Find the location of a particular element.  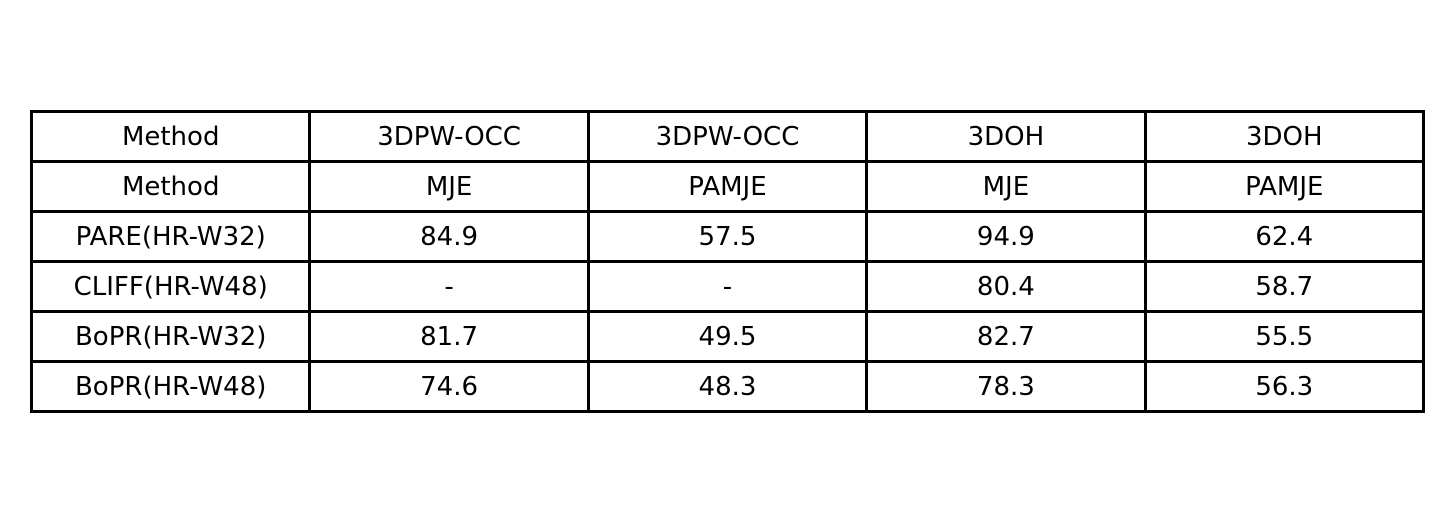

value-cell: 62.4 is located at coordinates (1284, 236).